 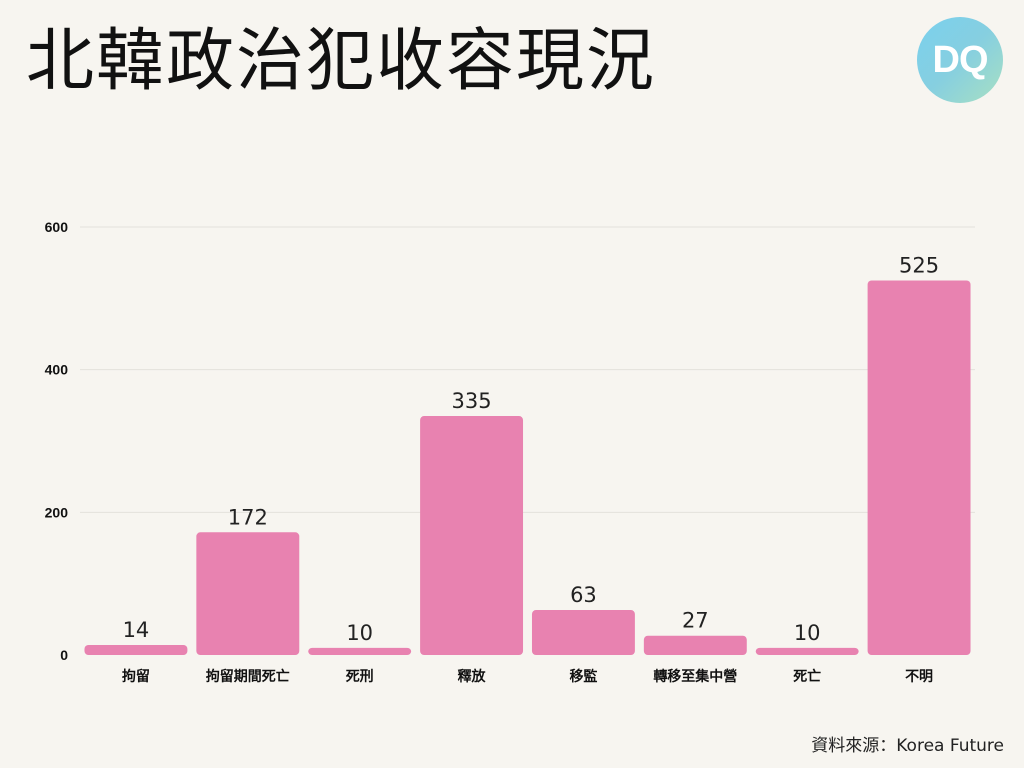 What do you see at coordinates (695, 621) in the screenshot?
I see `data-label: 27` at bounding box center [695, 621].